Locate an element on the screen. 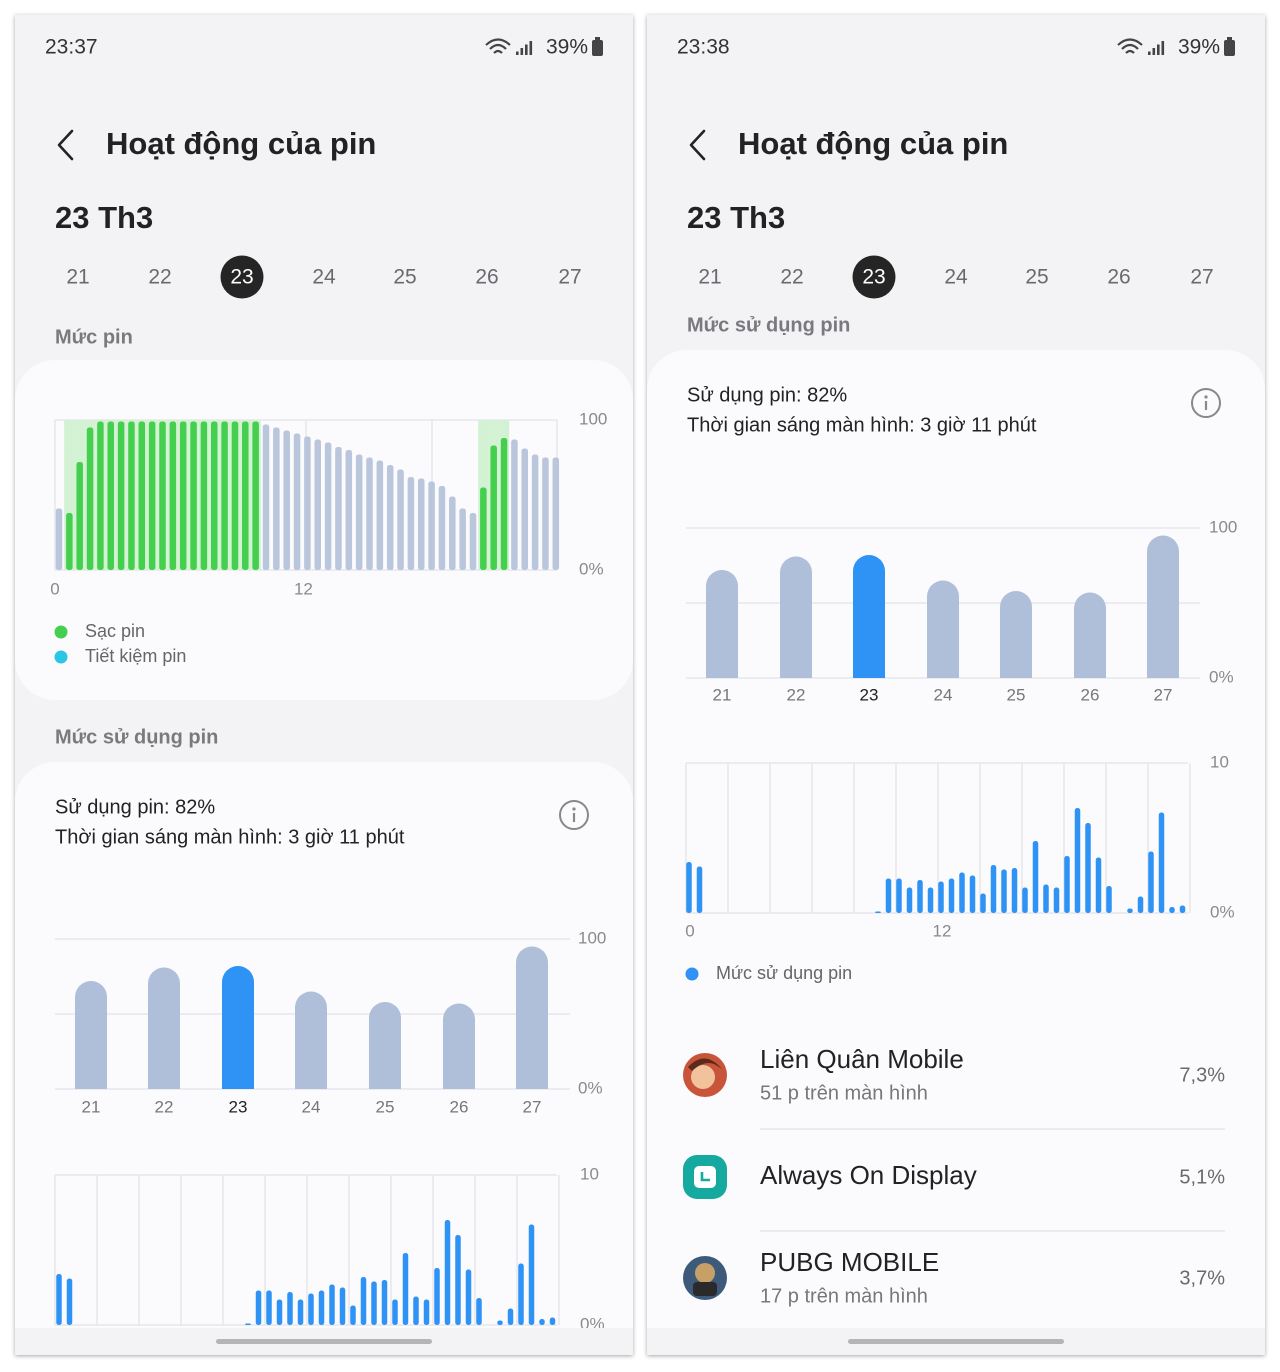  status-time: 23:38 is located at coordinates (703, 47).